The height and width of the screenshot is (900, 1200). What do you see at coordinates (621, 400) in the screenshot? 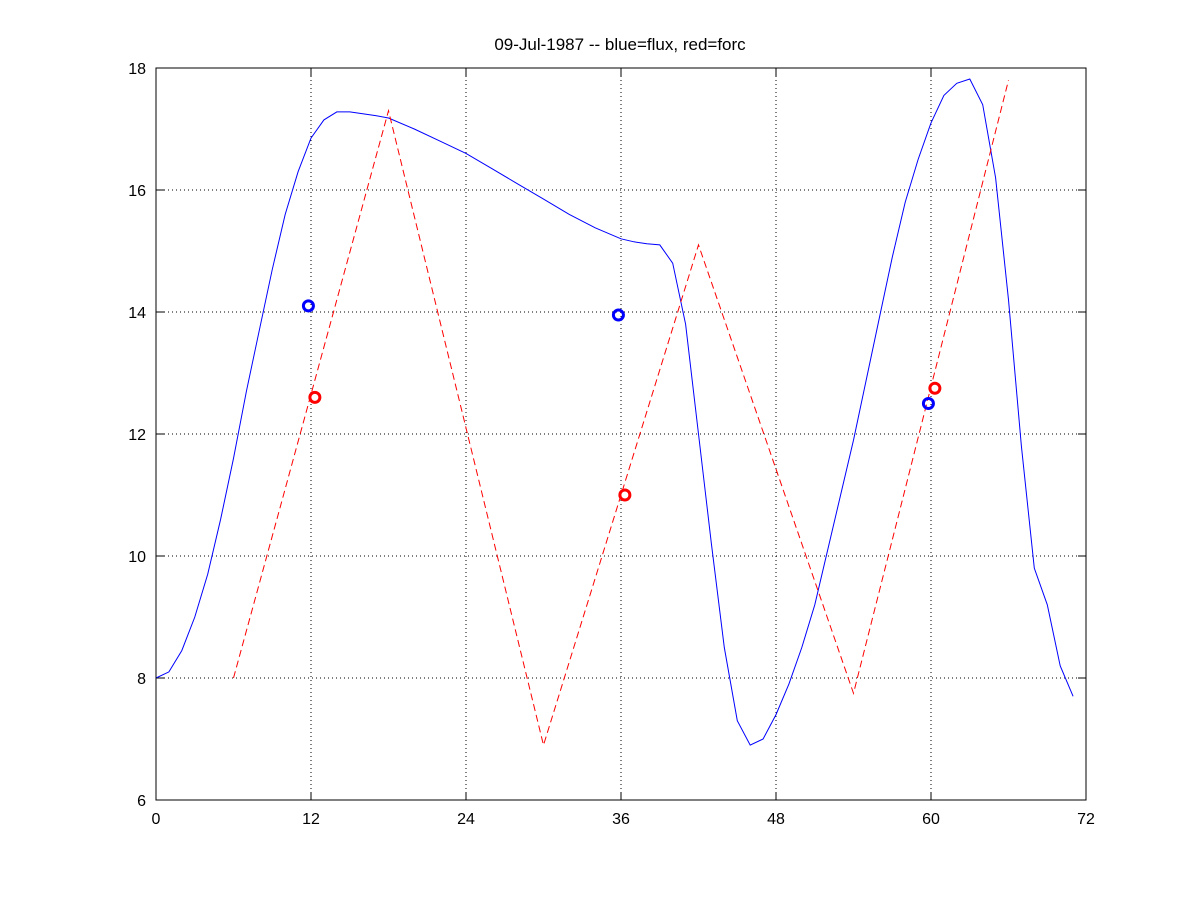
I see `marker-layer` at bounding box center [621, 400].